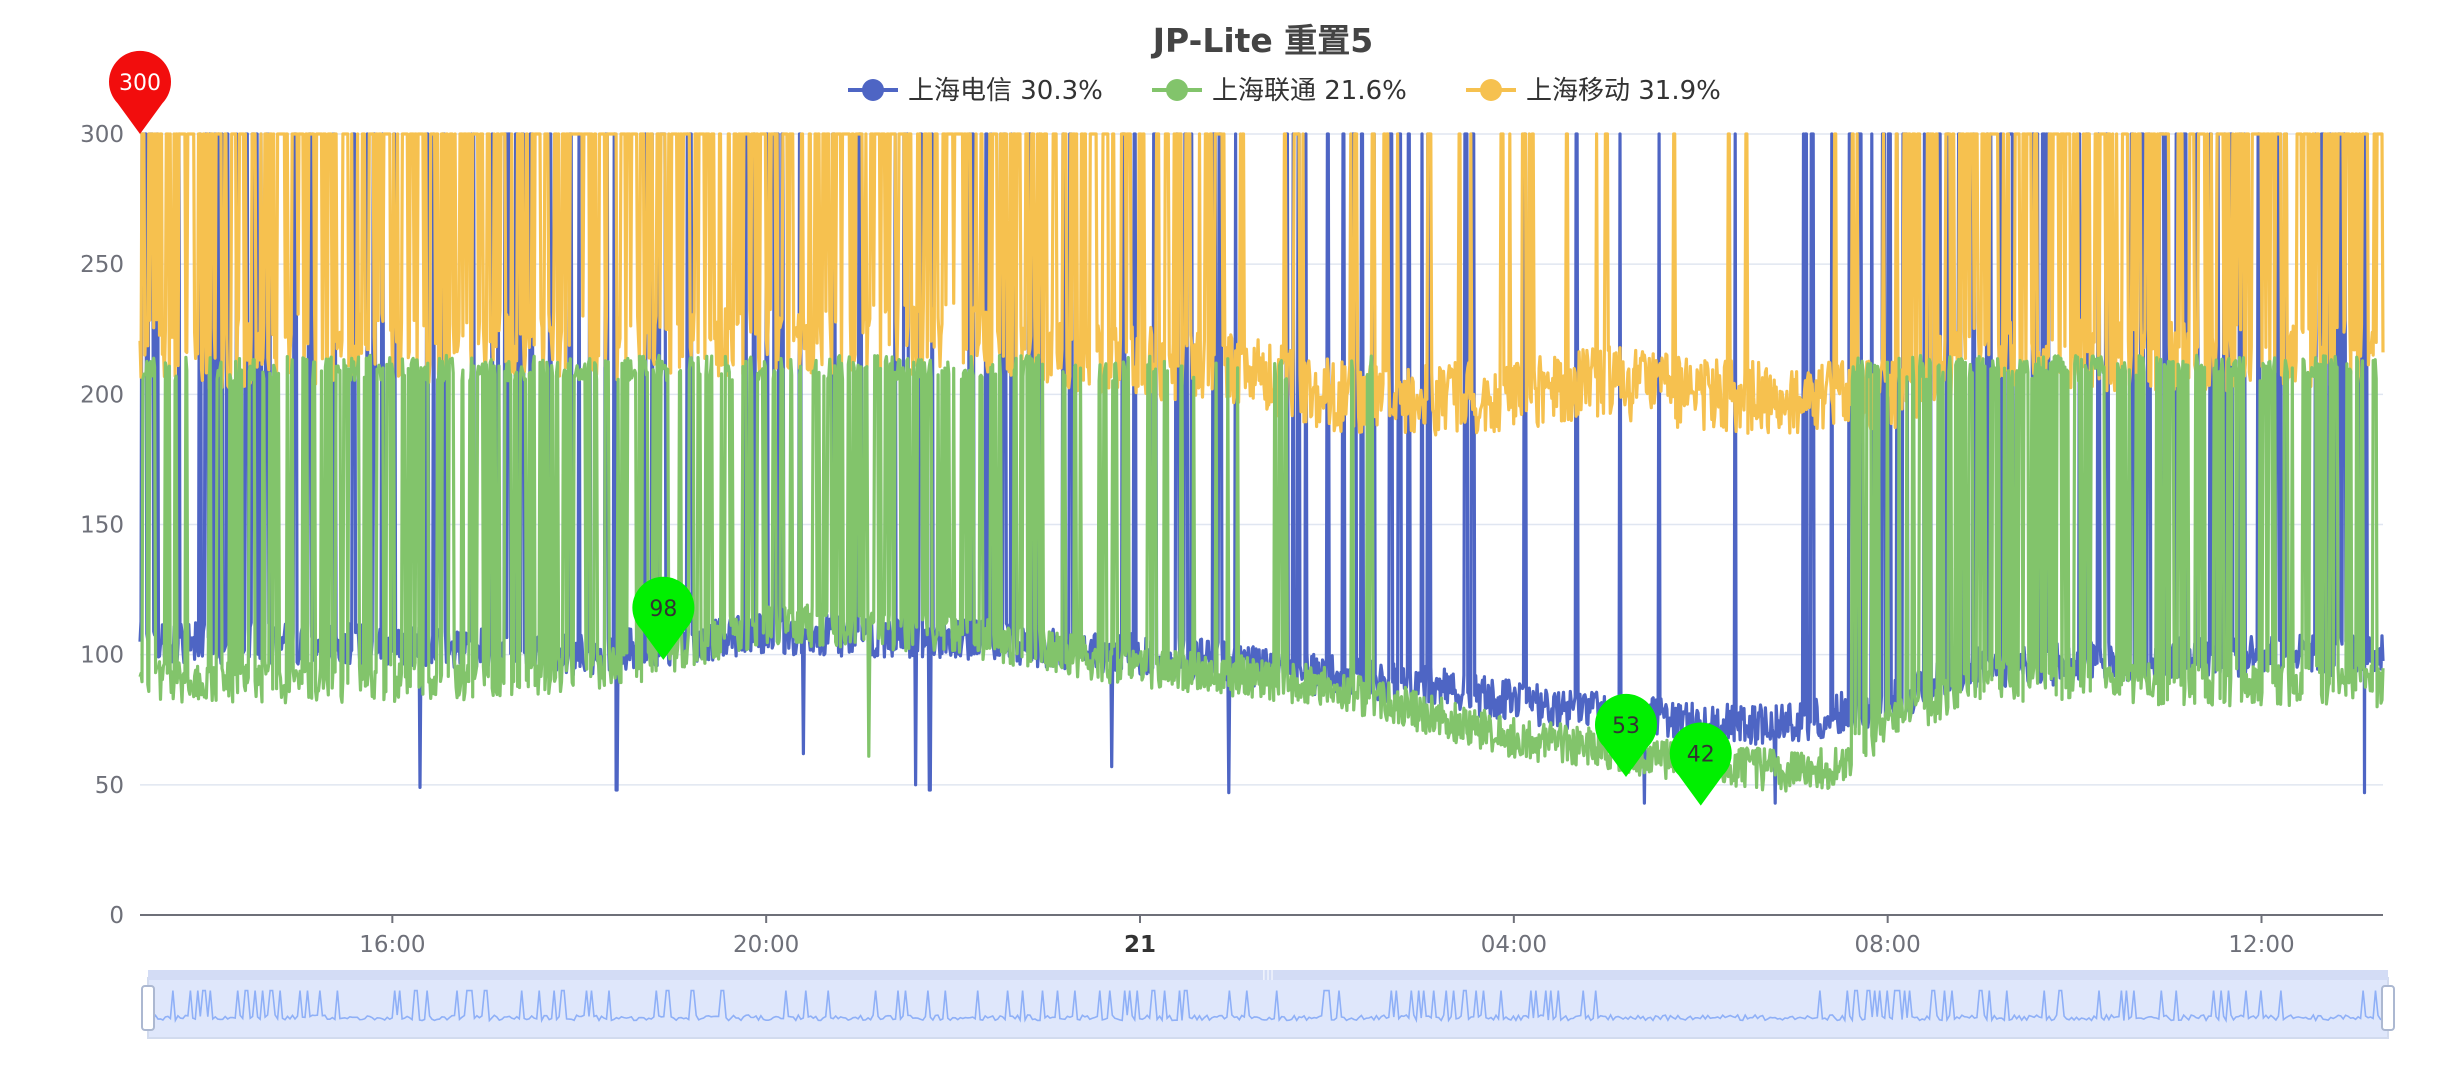 The height and width of the screenshot is (1072, 2448). What do you see at coordinates (1514, 945) in the screenshot?
I see `x-tick-label: 04:00` at bounding box center [1514, 945].